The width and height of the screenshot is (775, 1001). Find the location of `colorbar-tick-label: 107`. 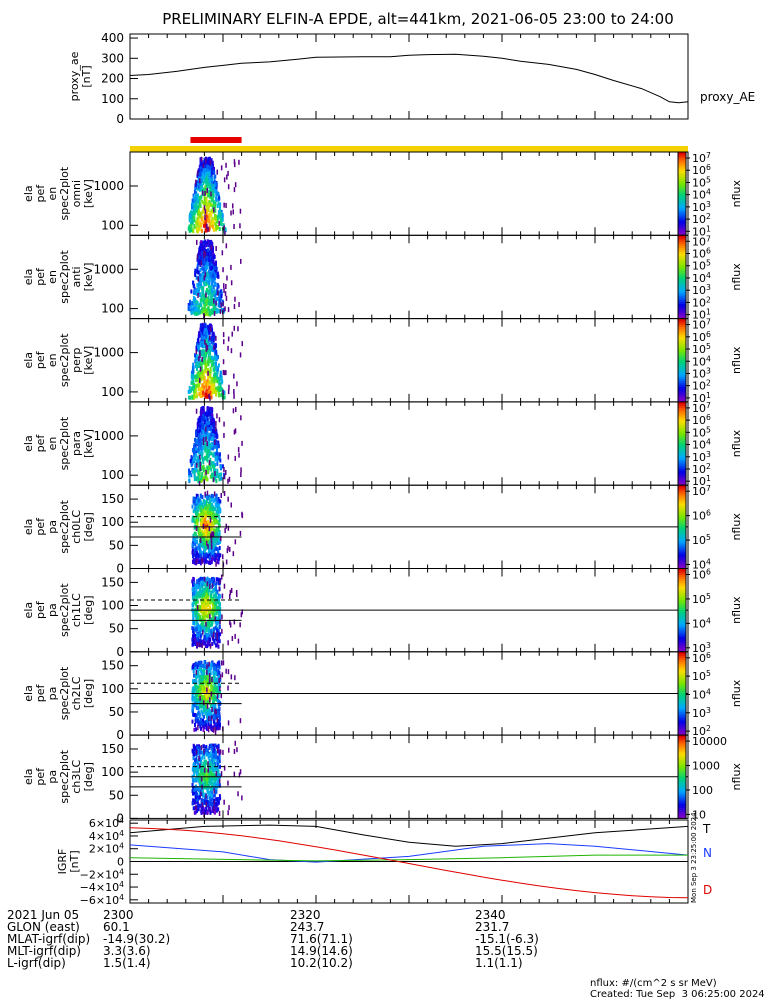

colorbar-tick-label: 107 is located at coordinates (701, 491).